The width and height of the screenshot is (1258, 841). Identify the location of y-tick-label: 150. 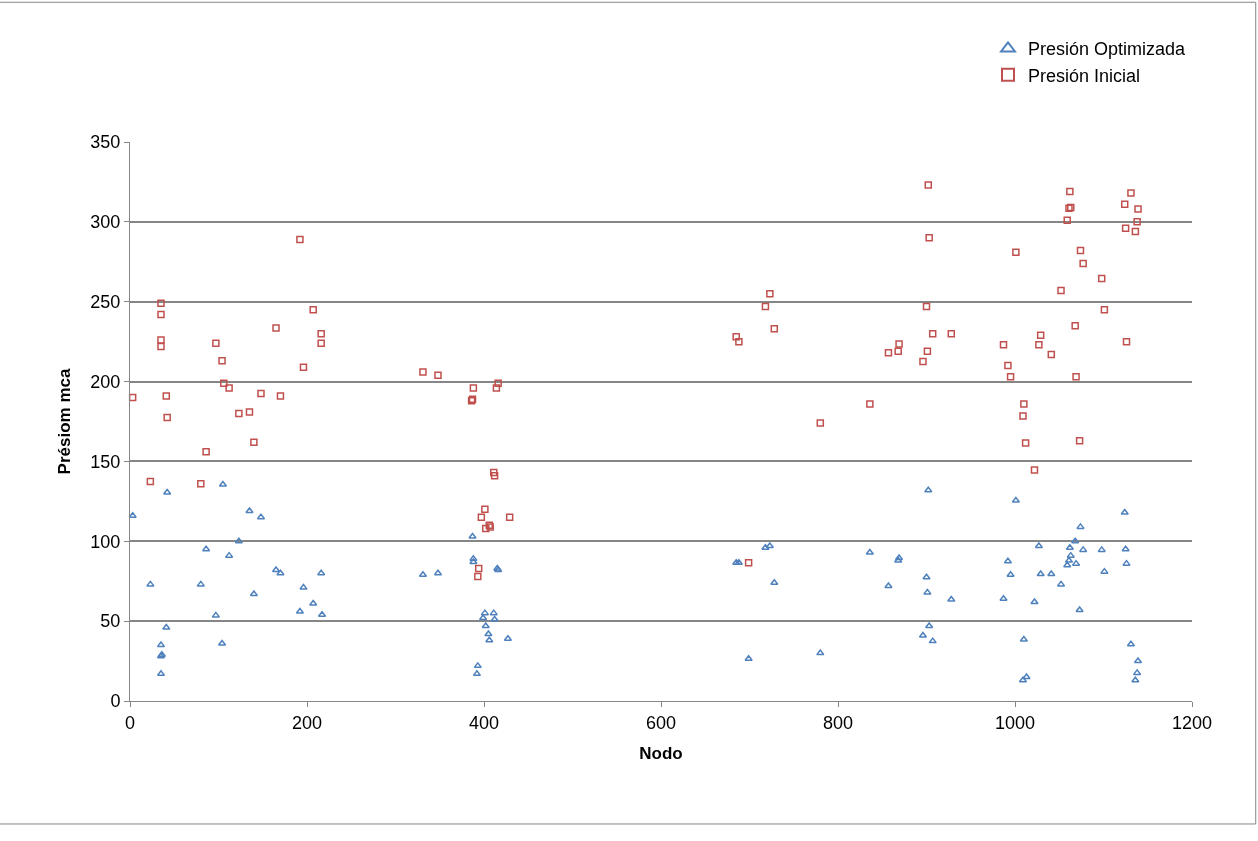
(105, 461).